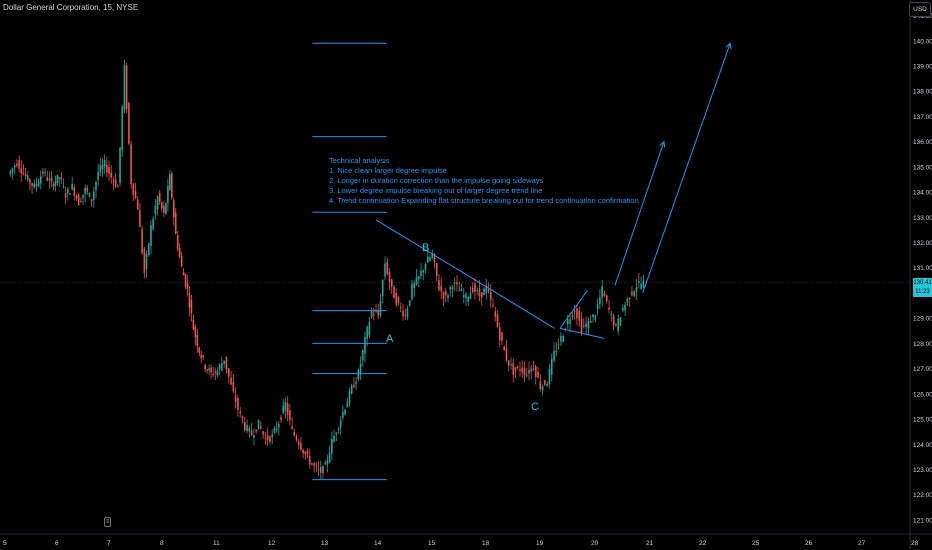 The image size is (932, 550). I want to click on x-tick-label: 11, so click(216, 543).